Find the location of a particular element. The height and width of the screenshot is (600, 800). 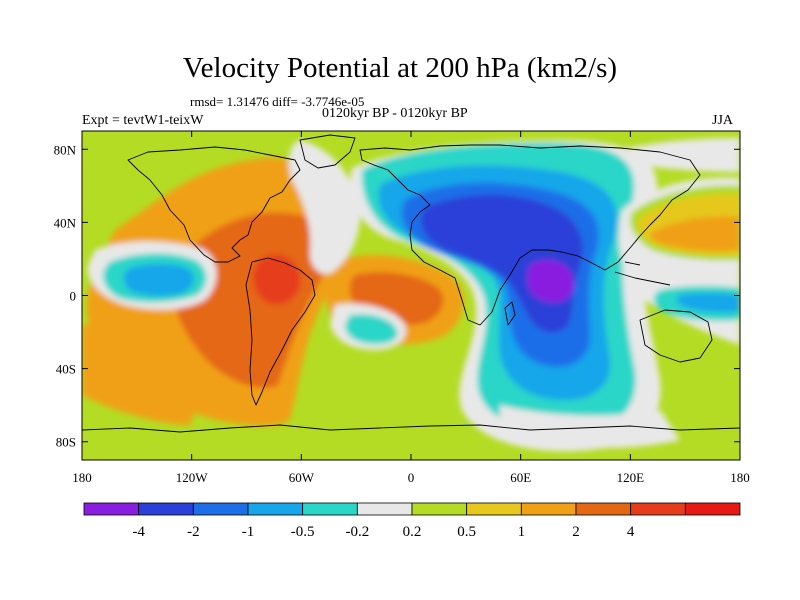

contour-blue-central is located at coordinates (500, 274).